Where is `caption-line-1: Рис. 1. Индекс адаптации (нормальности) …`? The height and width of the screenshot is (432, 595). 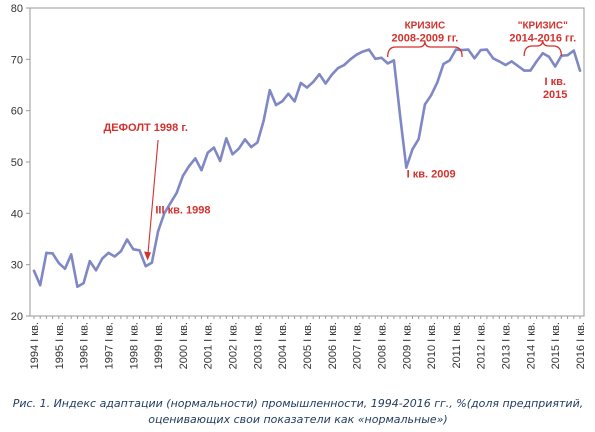
caption-line-1: Рис. 1. Индекс адаптации (нормальности) … is located at coordinates (298, 403).